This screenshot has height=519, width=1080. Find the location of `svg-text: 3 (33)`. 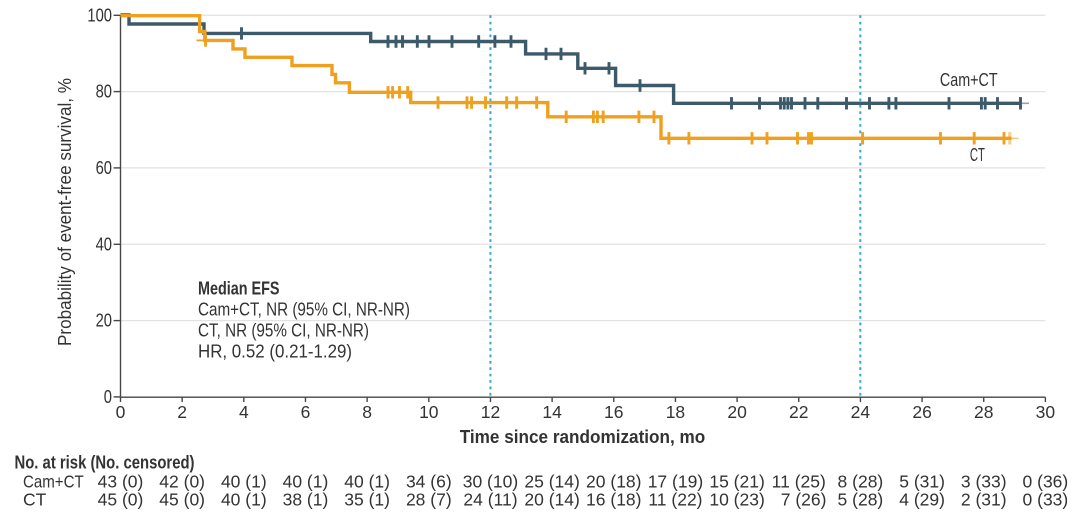

svg-text: 3 (33) is located at coordinates (984, 482).